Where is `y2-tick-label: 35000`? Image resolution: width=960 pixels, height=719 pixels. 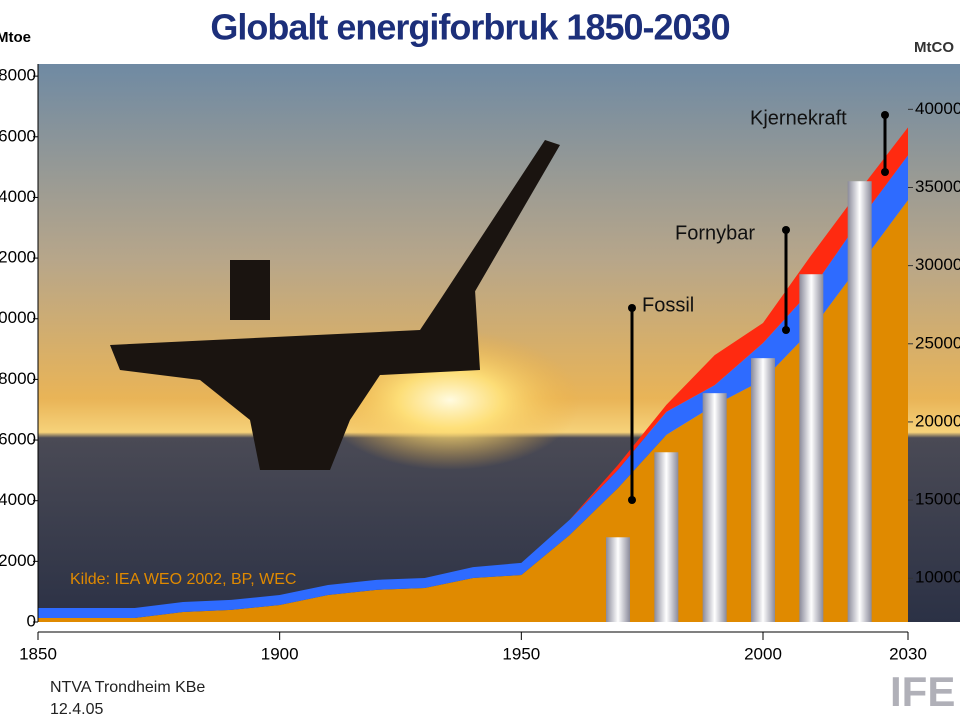 y2-tick-label: 35000 is located at coordinates (937, 186).